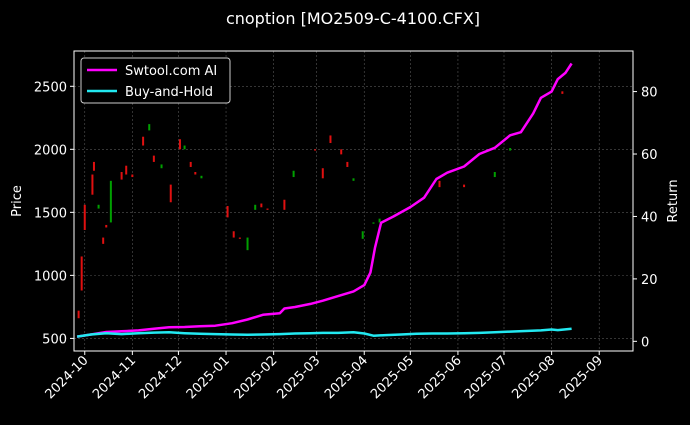 Image resolution: width=690 pixels, height=425 pixels. I want to click on legend: Swtool.com AI Buy-and-Hold, so click(155, 80).